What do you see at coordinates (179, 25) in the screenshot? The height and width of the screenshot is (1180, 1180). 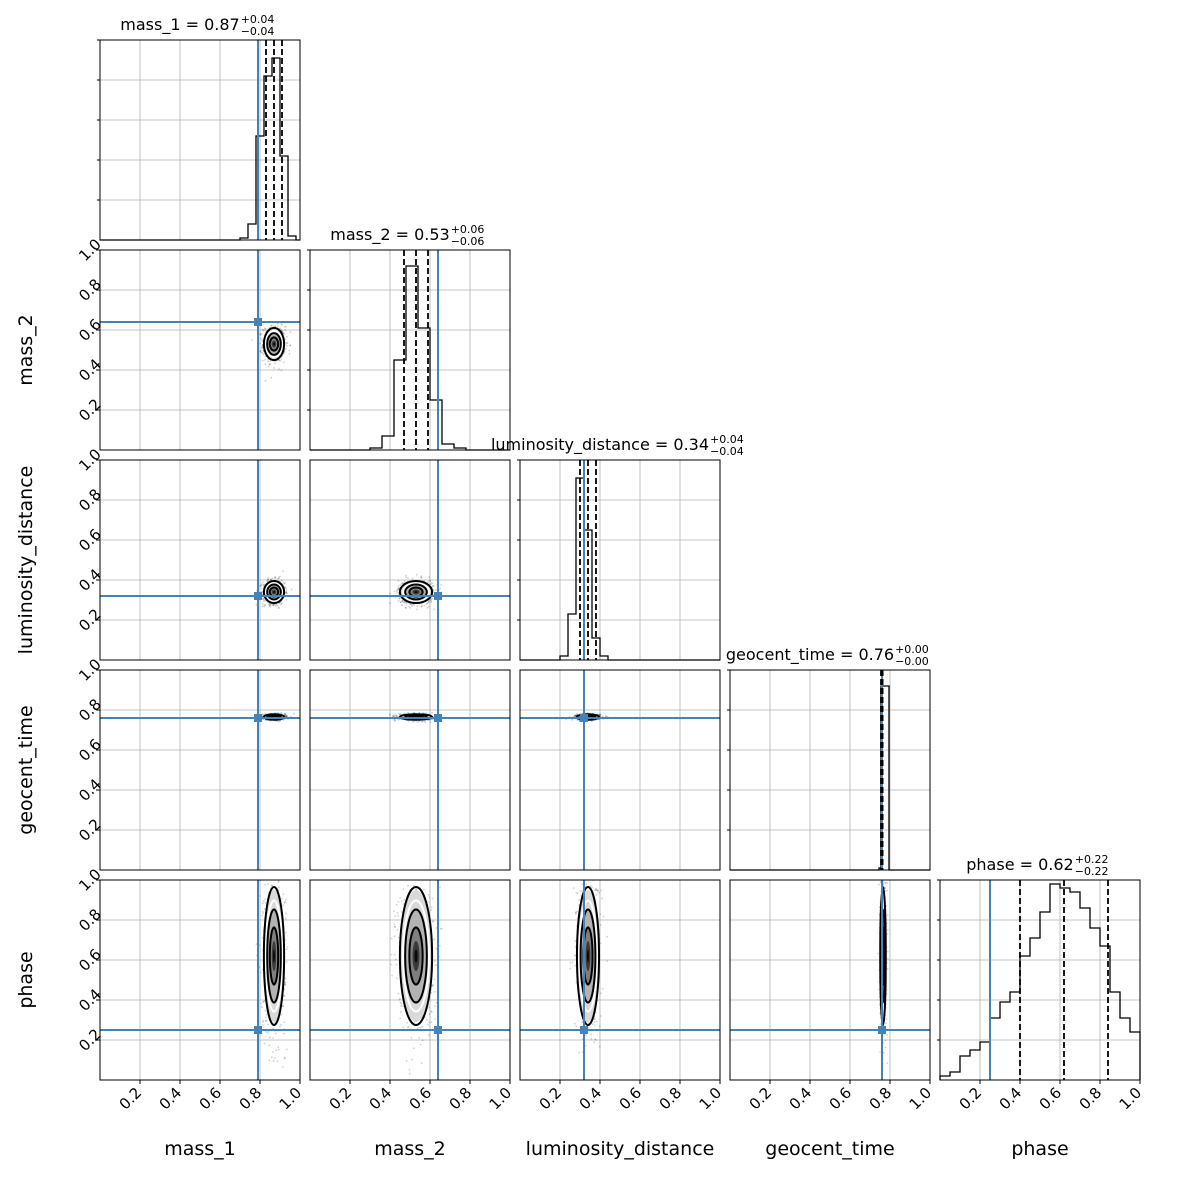 I see `title-mass-1: mass_1 = 0.87` at bounding box center [179, 25].